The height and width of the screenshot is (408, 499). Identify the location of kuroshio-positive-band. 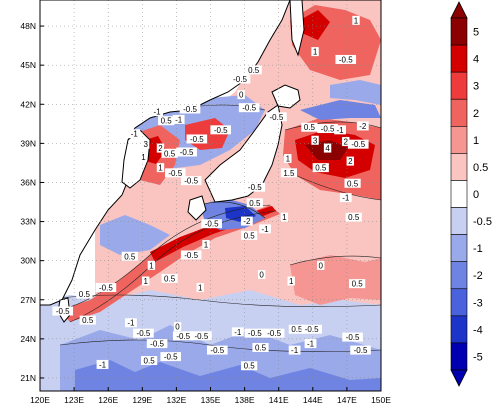
(170, 263).